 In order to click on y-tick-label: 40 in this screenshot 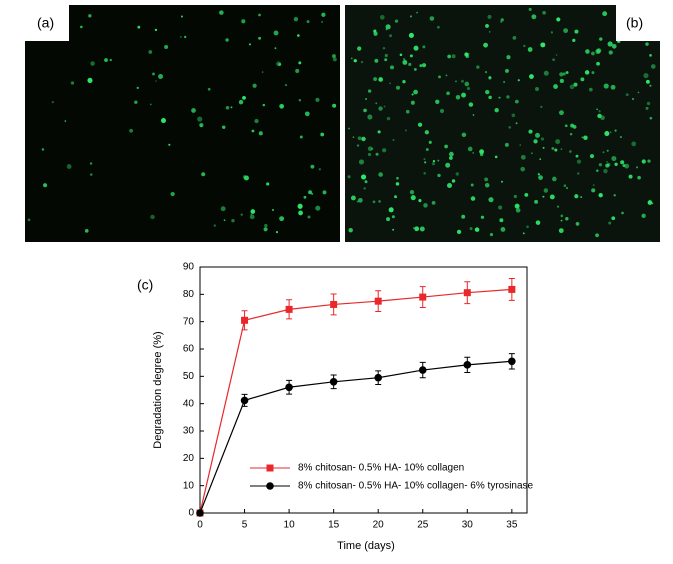, I will do `click(189, 403)`.